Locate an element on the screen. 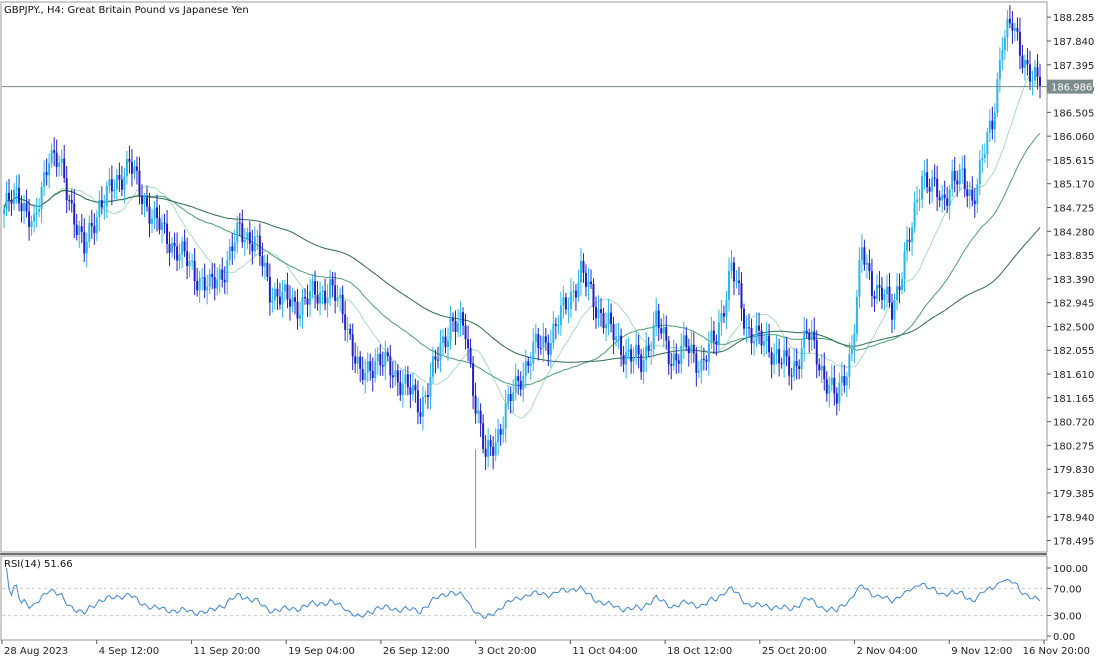 This screenshot has width=1100, height=660. price-tick-label: 181.610 is located at coordinates (1073, 375).